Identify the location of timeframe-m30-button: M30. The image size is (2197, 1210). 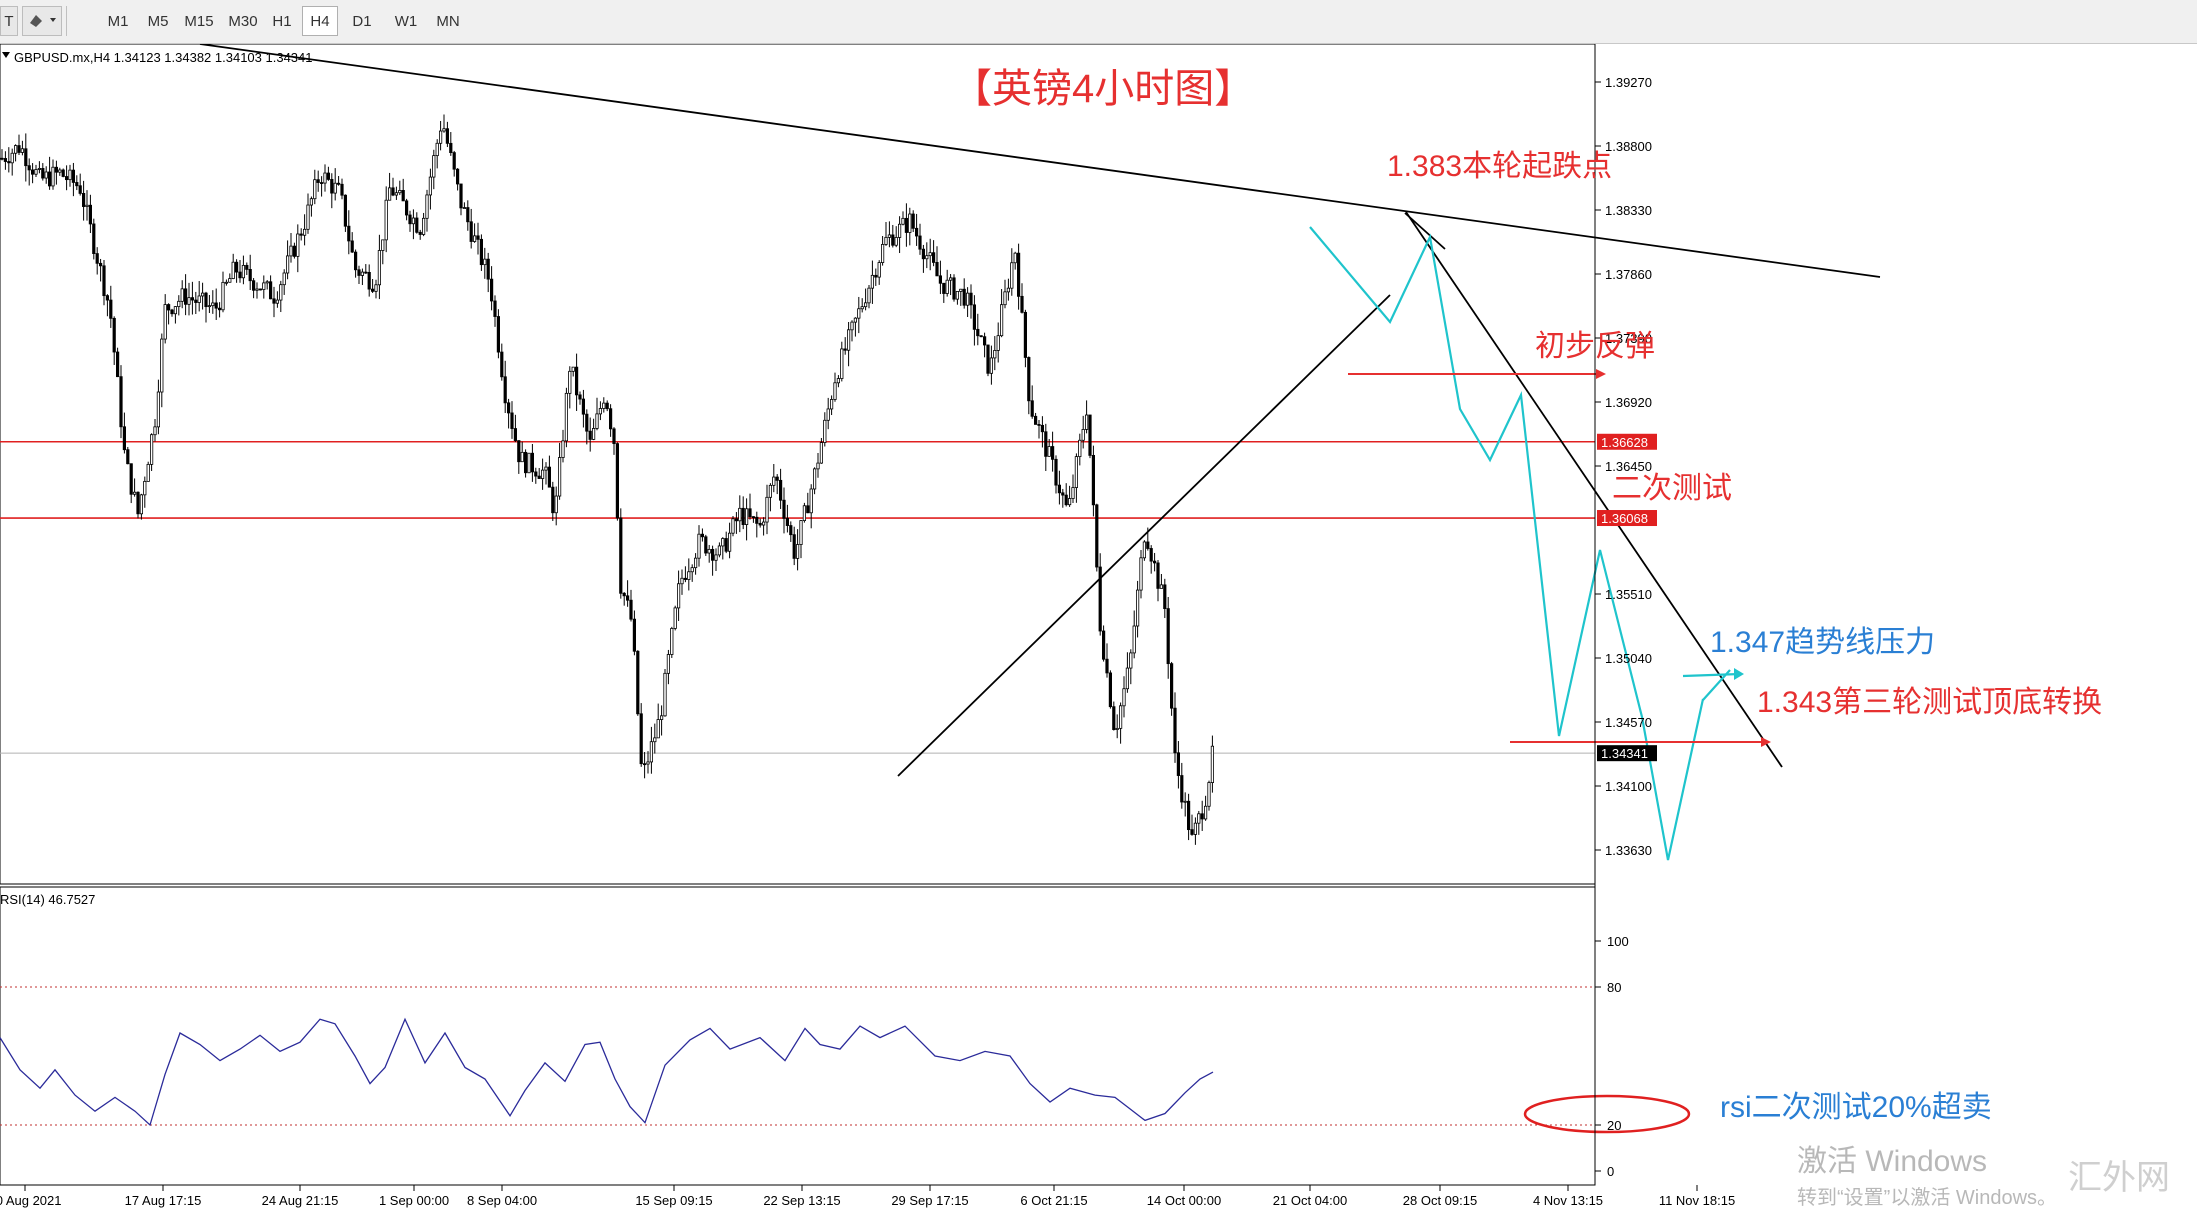
(243, 21).